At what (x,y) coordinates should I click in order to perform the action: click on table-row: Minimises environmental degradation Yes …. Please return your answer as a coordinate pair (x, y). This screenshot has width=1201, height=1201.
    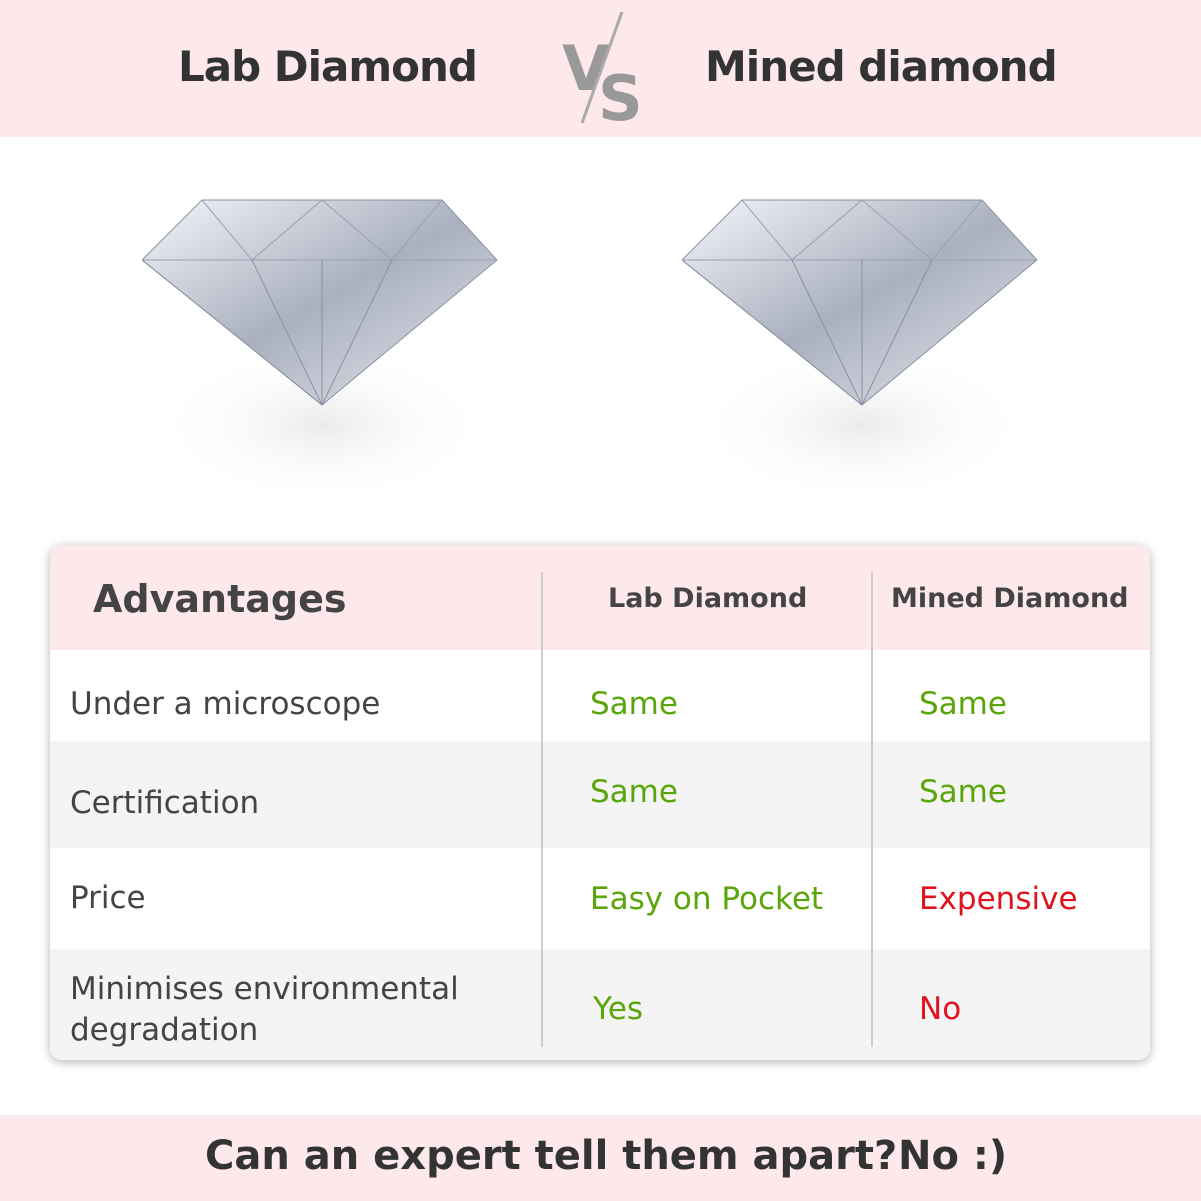
    Looking at the image, I should click on (600, 1004).